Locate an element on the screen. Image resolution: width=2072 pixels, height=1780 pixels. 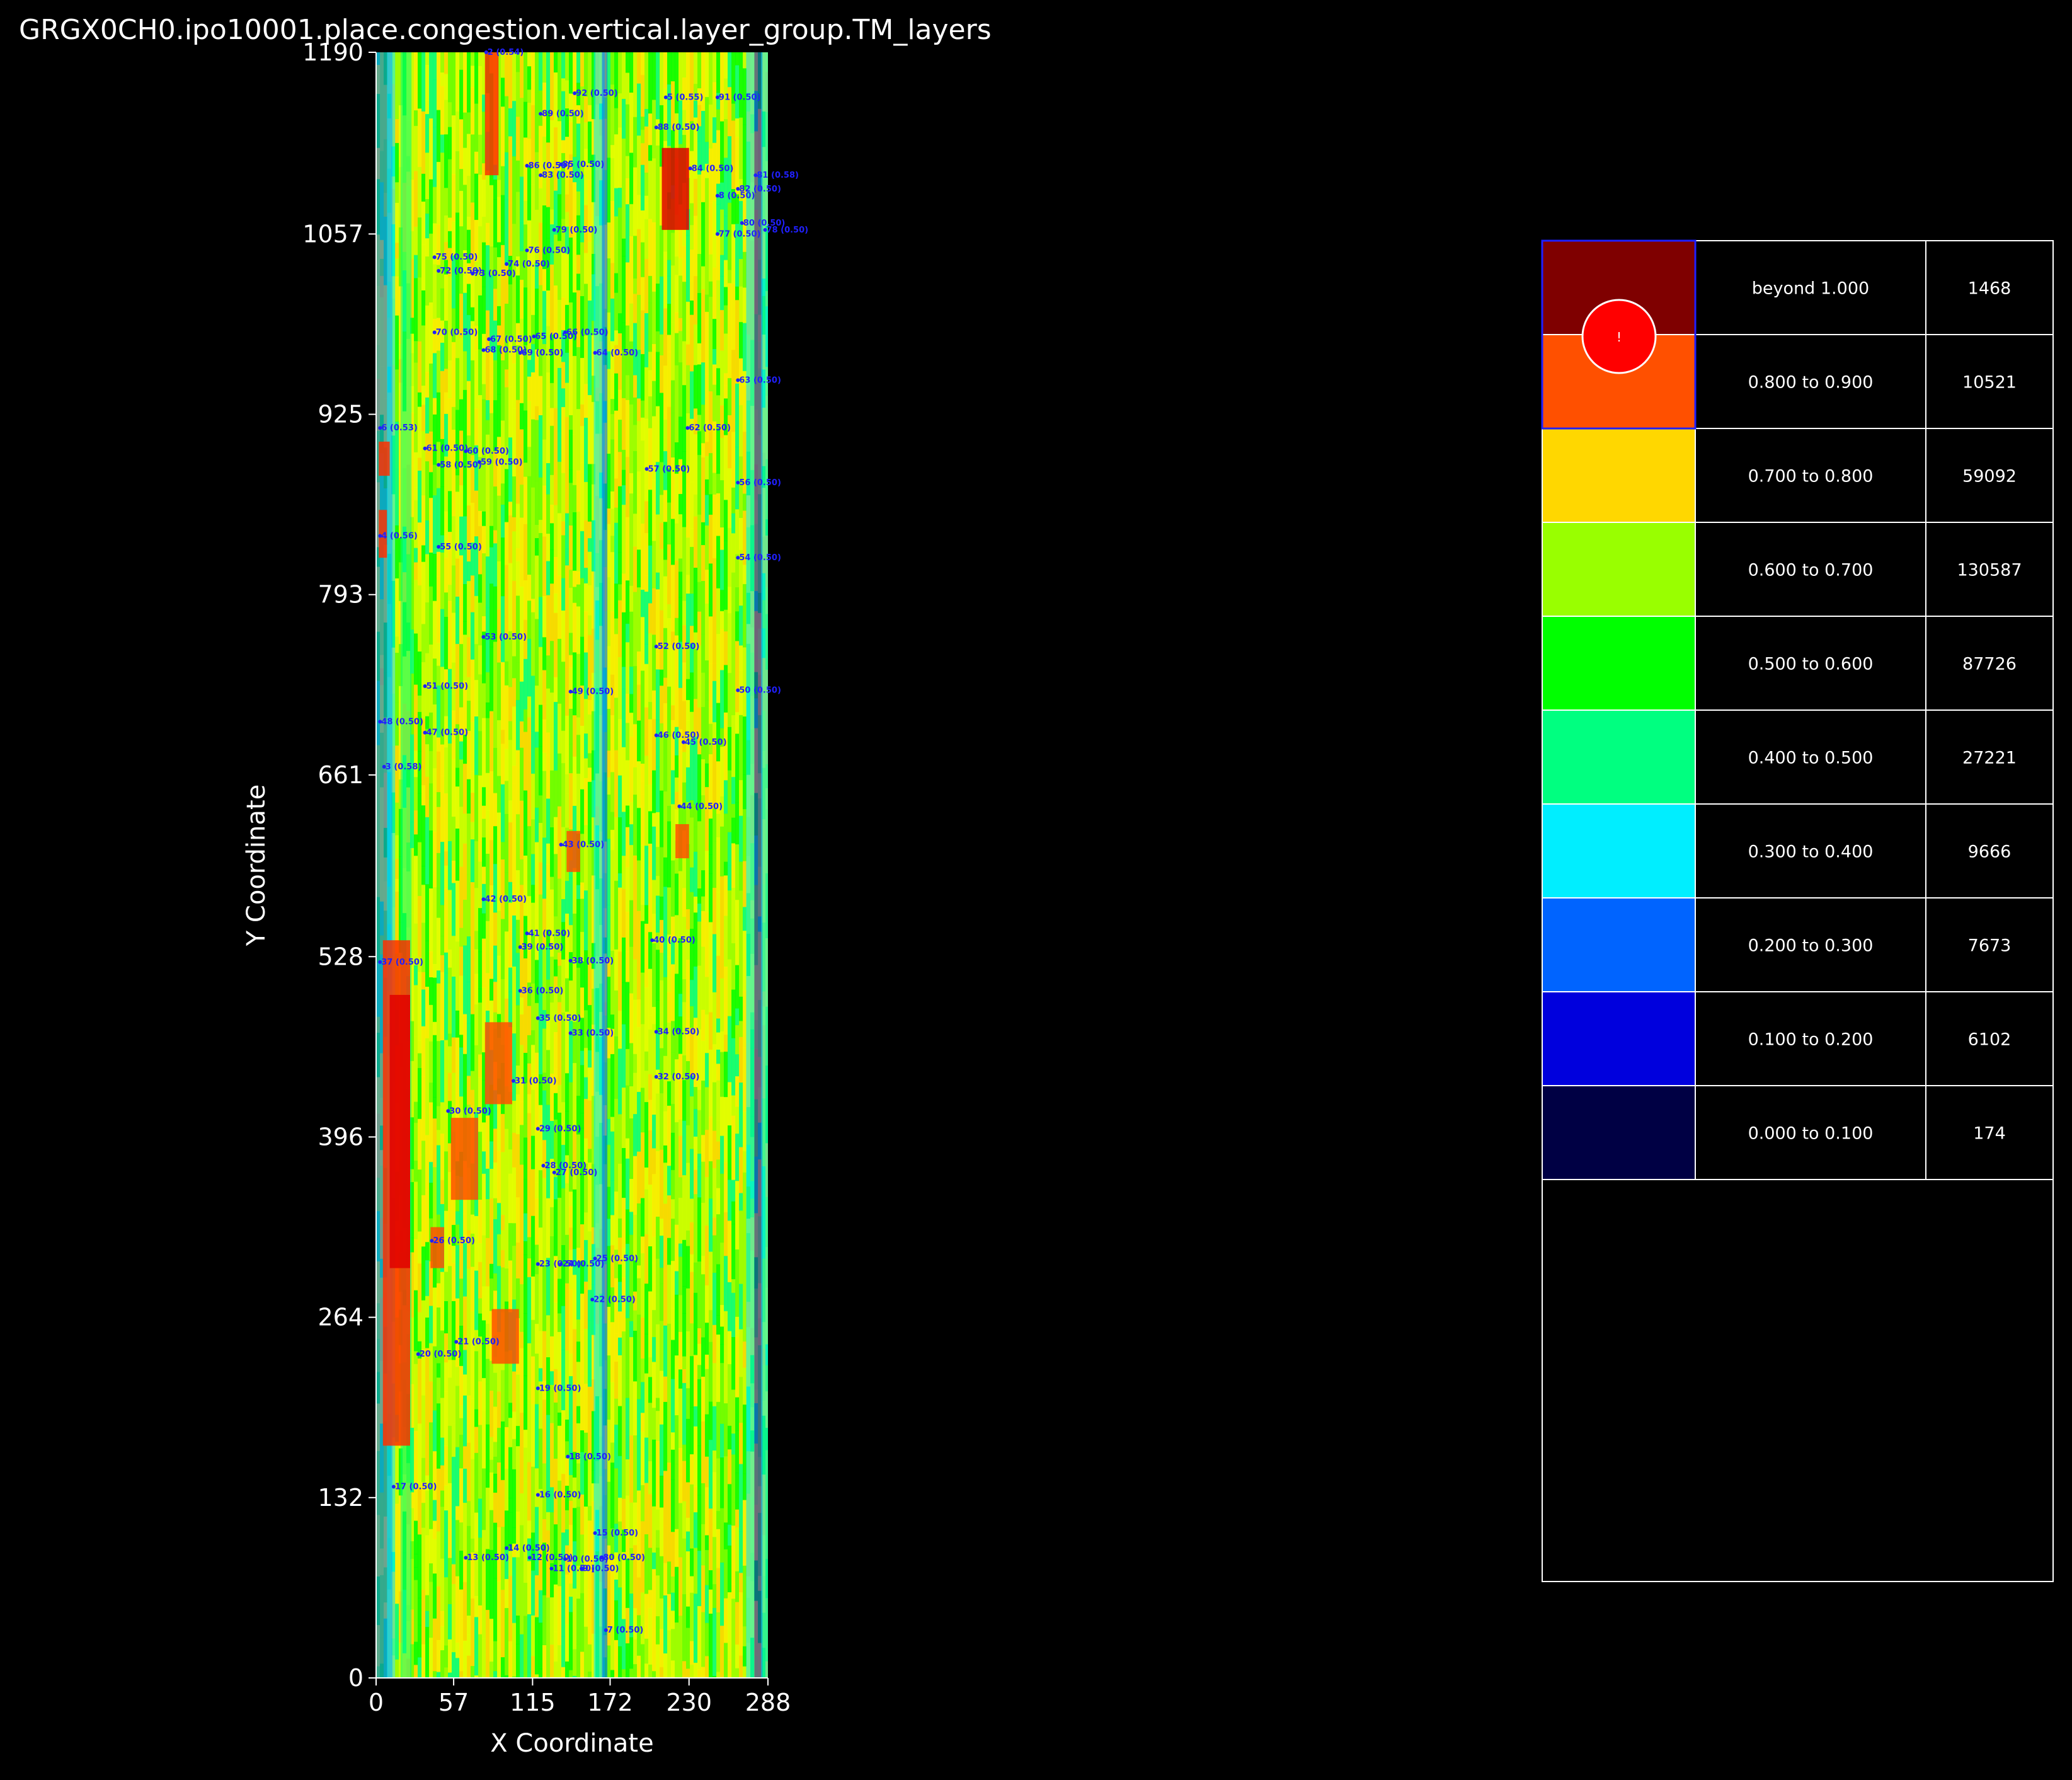
legend-range-cell is located at coordinates (1810, 569).